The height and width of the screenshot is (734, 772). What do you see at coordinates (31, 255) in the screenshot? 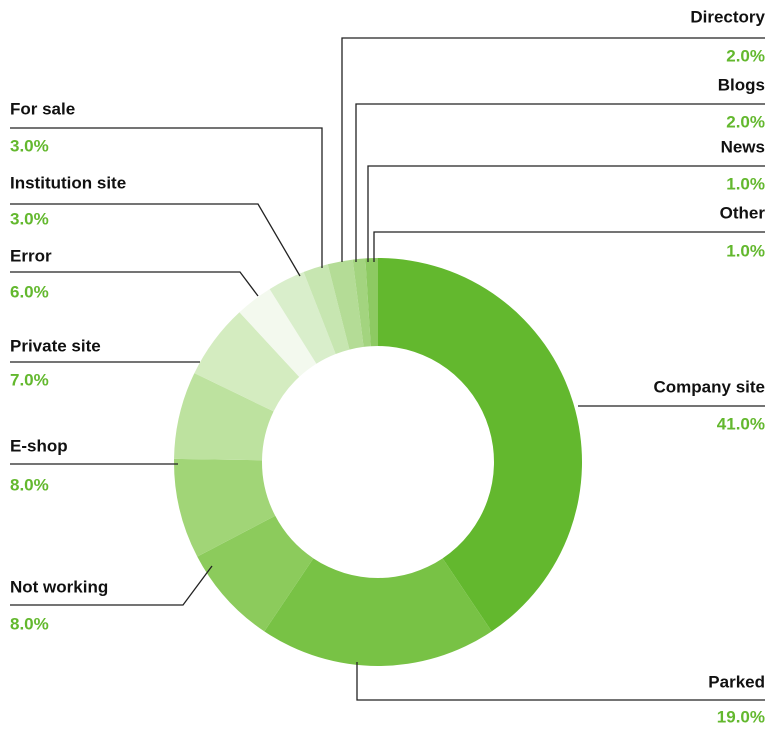
I see `slice-label: Error` at bounding box center [31, 255].